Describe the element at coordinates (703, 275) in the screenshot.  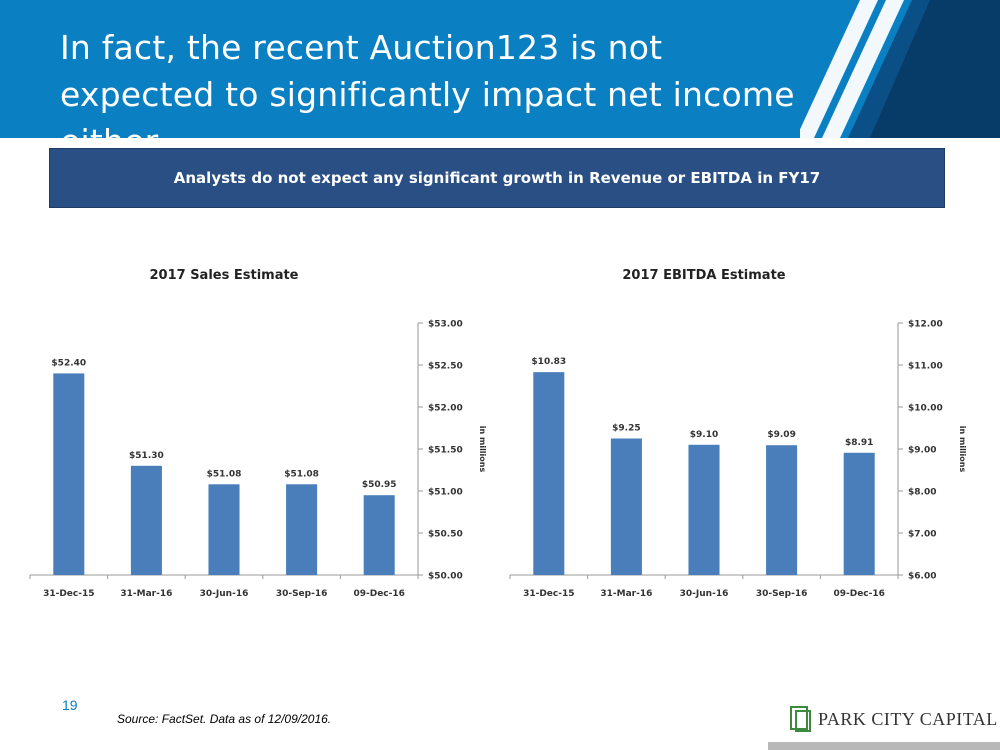
I see `chart-title: 2017 EBITDA Estimate` at that location.